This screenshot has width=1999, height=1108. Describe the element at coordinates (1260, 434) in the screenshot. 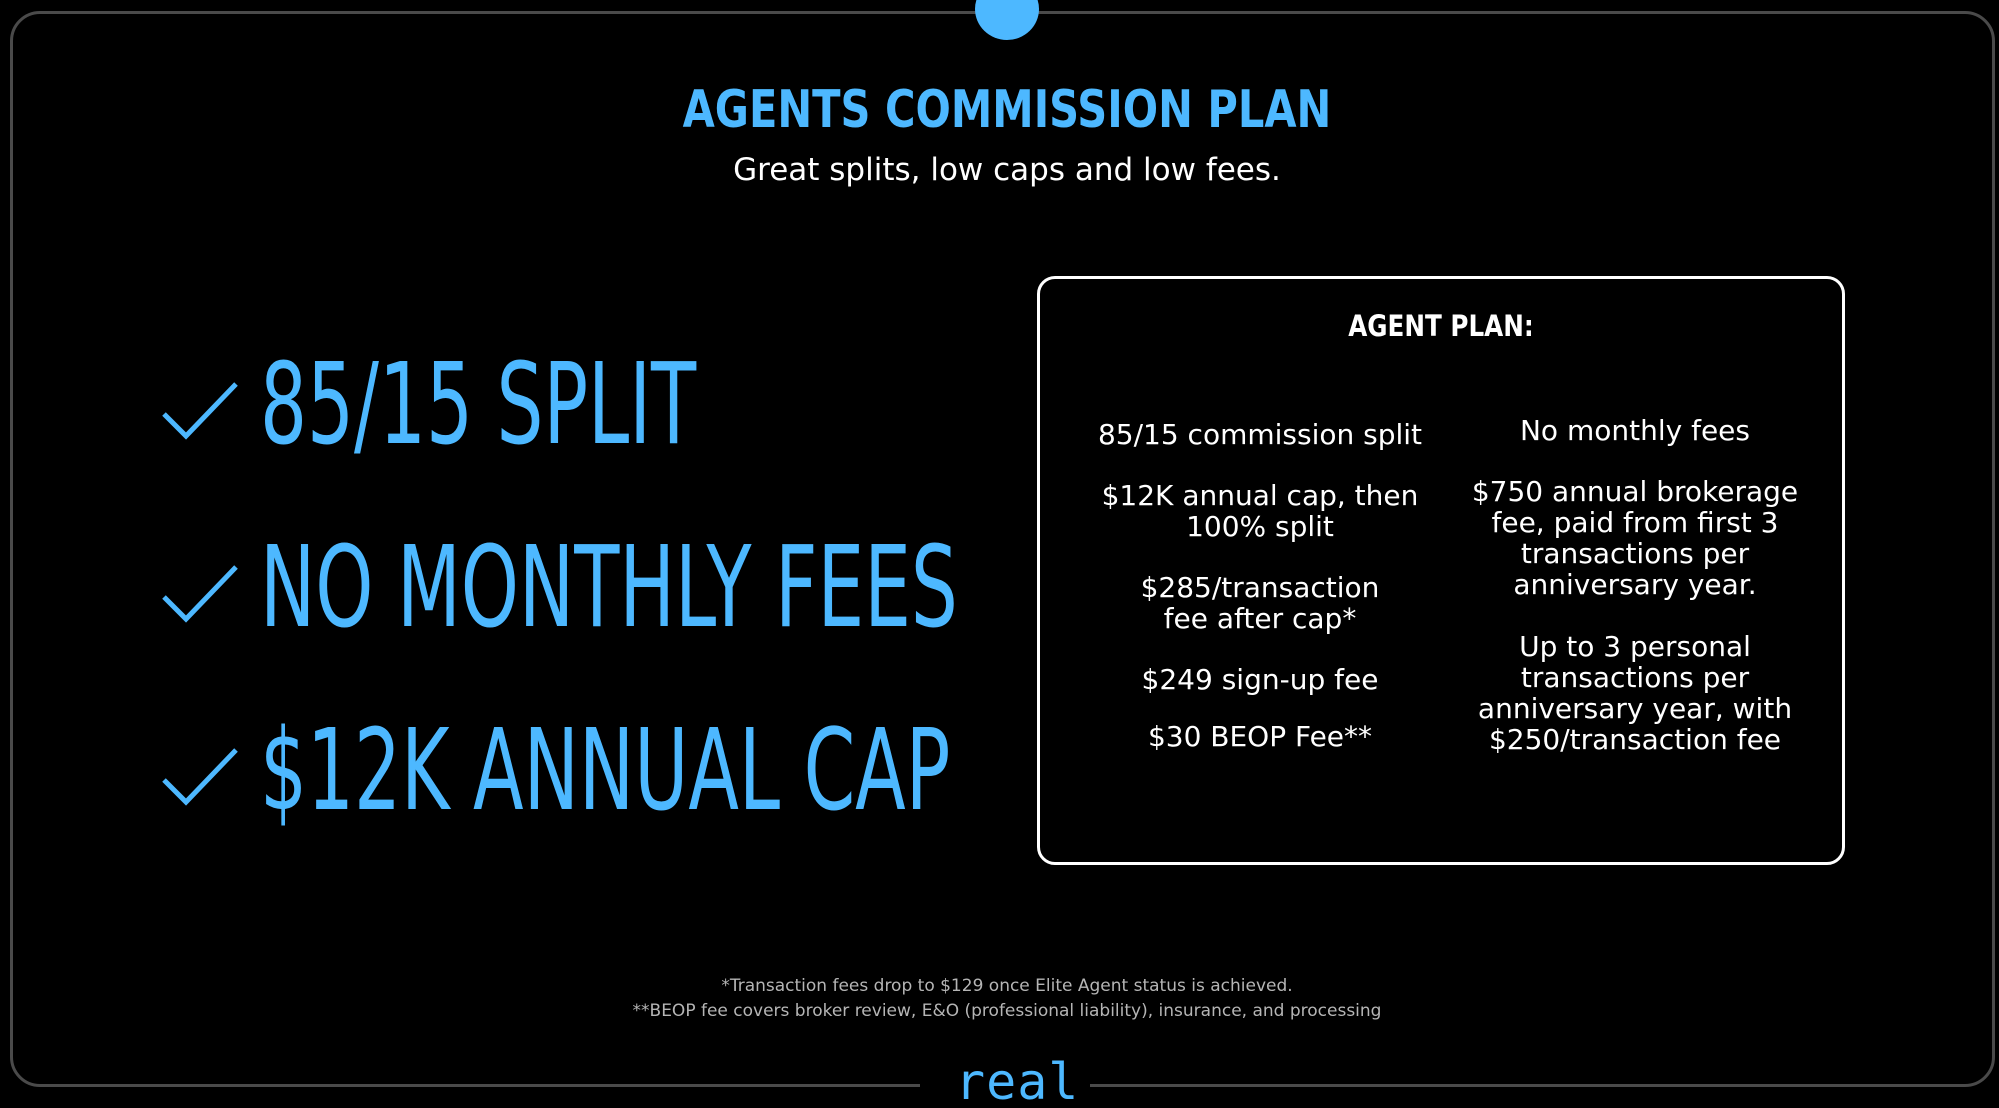

I see `plan-item: 85/15 commission split` at that location.